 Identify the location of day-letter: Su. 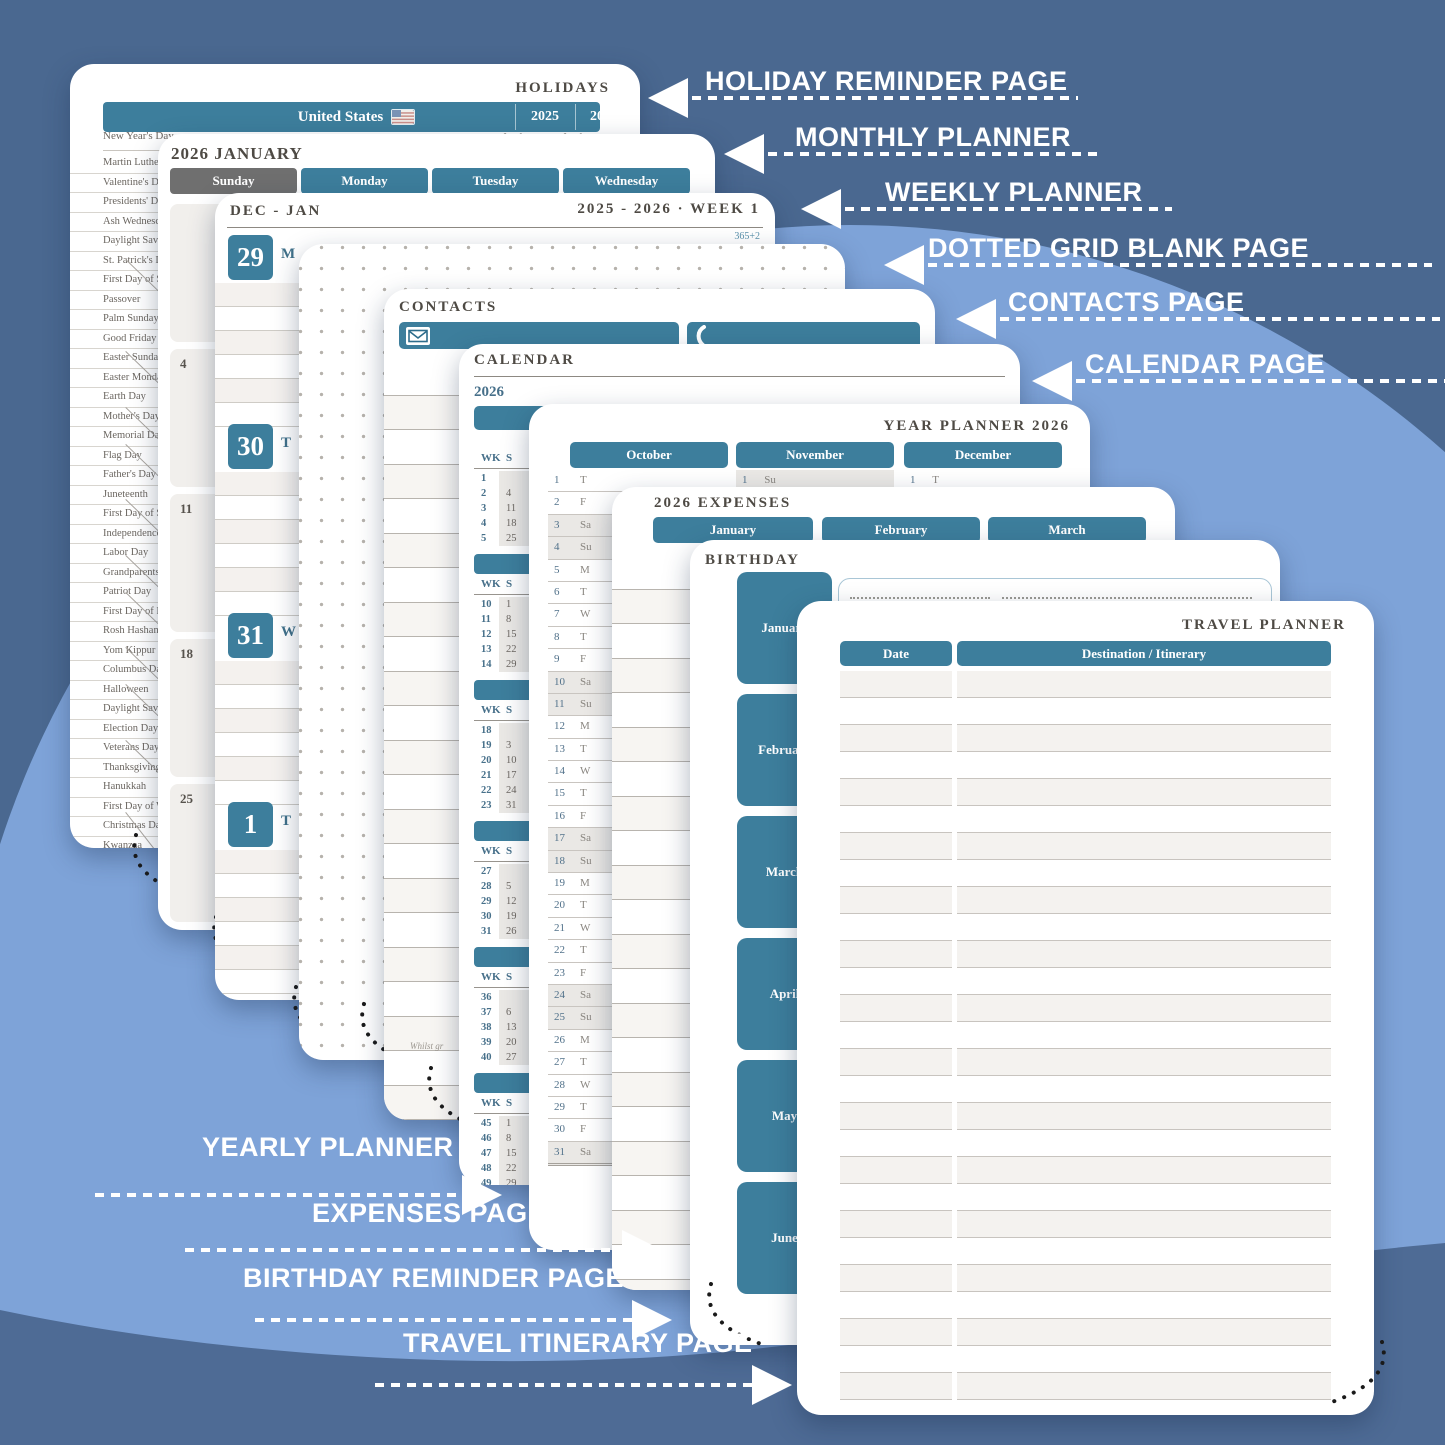
(770, 480).